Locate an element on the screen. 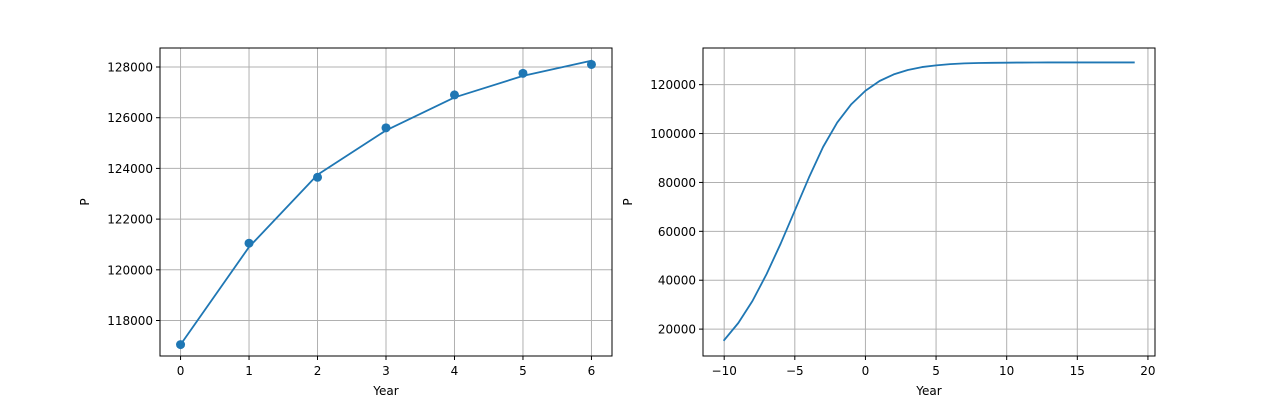 The width and height of the screenshot is (1283, 400). x-tick-label: 4 is located at coordinates (455, 371).